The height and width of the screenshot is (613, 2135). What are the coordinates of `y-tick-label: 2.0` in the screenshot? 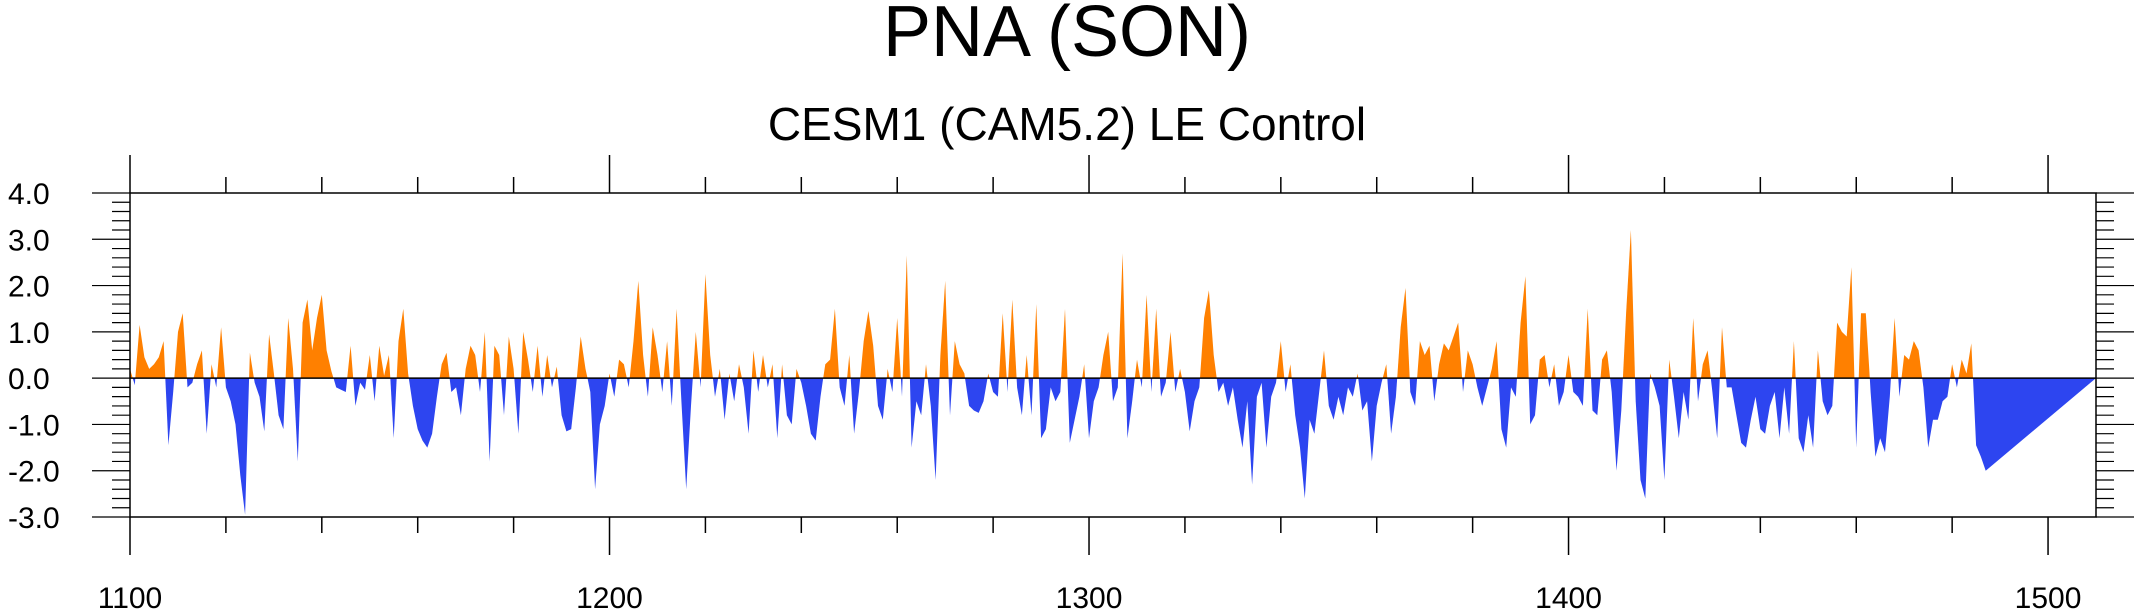 It's located at (29, 287).